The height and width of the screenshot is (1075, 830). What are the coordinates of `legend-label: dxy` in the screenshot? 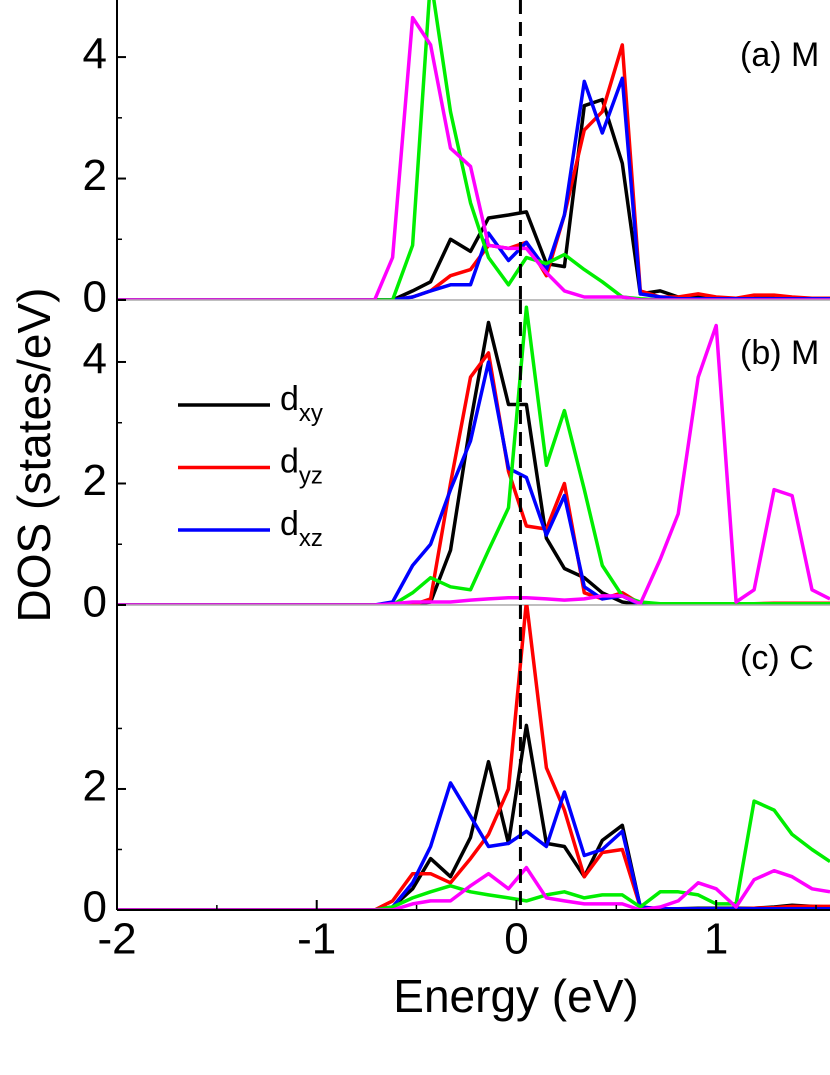 It's located at (301, 403).